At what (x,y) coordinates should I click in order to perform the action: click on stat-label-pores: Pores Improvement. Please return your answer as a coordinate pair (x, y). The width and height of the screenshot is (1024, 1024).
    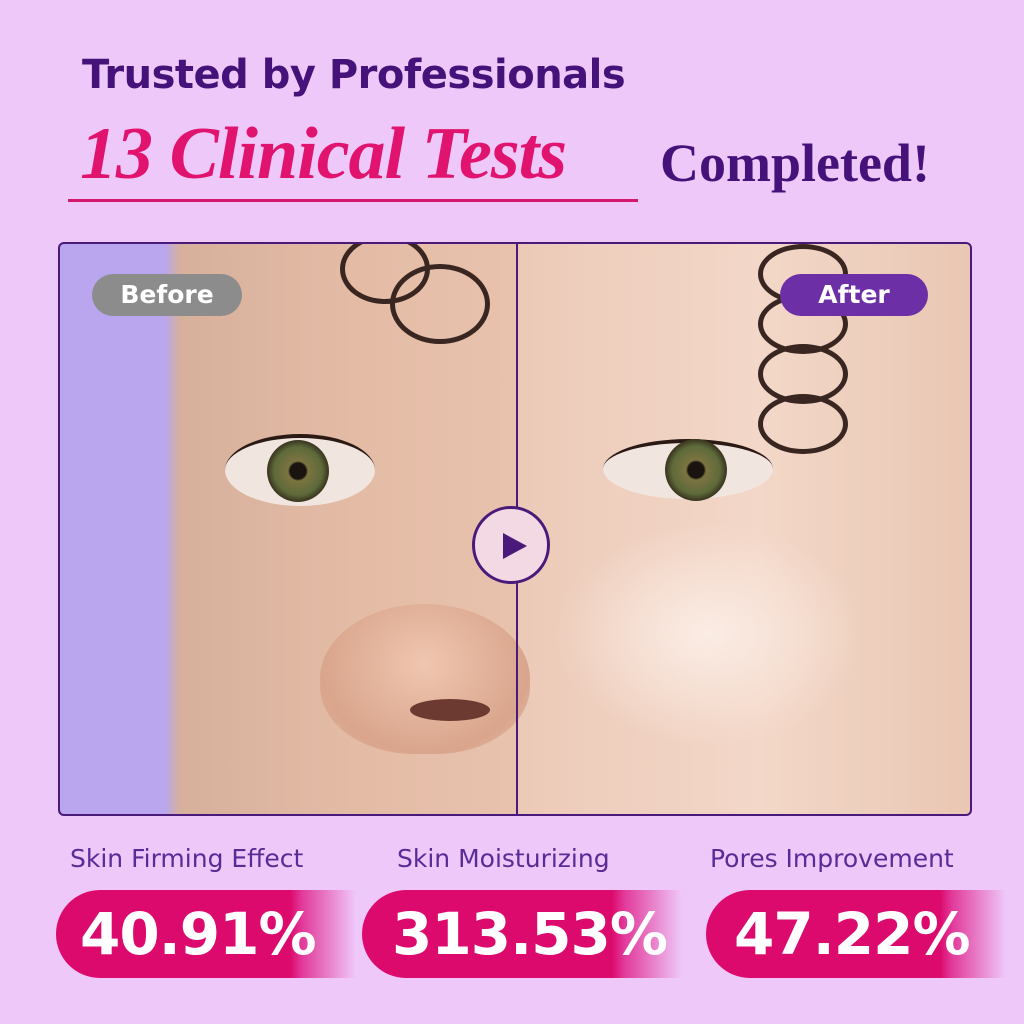
    Looking at the image, I should click on (832, 858).